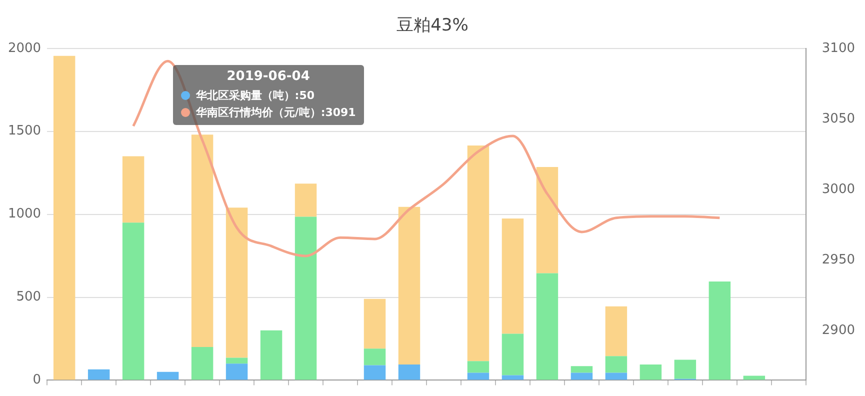  Describe the element at coordinates (25, 131) in the screenshot. I see `y-tick-label: 1500` at that location.